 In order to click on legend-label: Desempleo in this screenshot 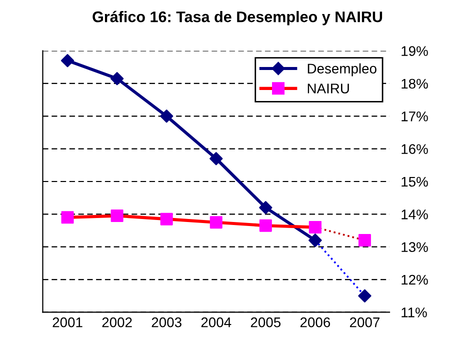, I will do `click(342, 69)`.